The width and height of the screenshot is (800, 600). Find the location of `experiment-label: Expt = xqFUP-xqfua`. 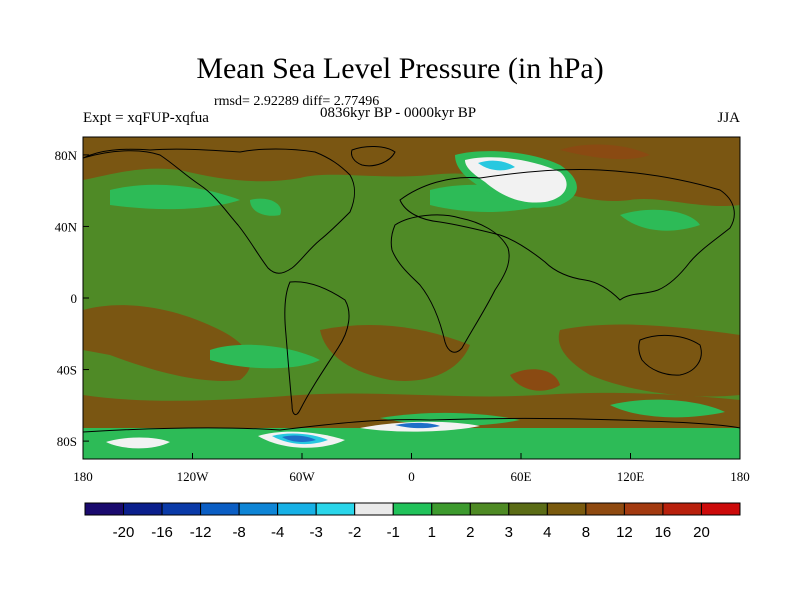

experiment-label: Expt = xqFUP-xqfua is located at coordinates (146, 118).